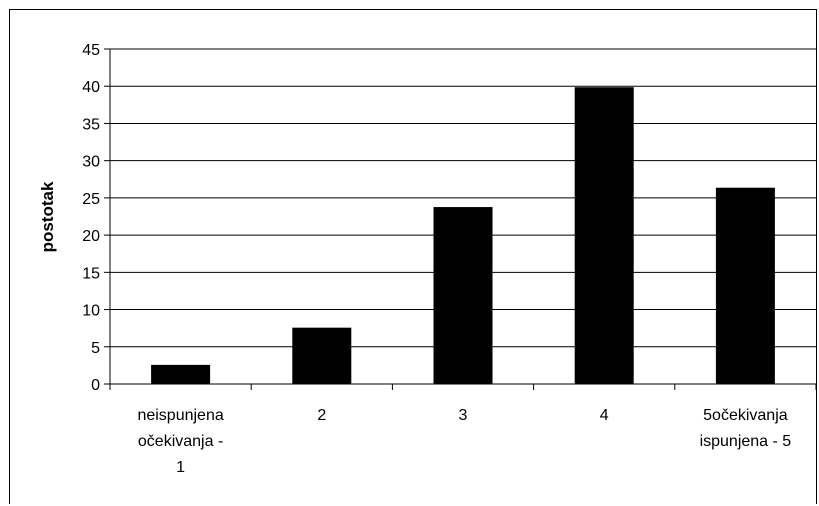 The width and height of the screenshot is (819, 506). I want to click on x-tick-label-line: 2, so click(321, 415).